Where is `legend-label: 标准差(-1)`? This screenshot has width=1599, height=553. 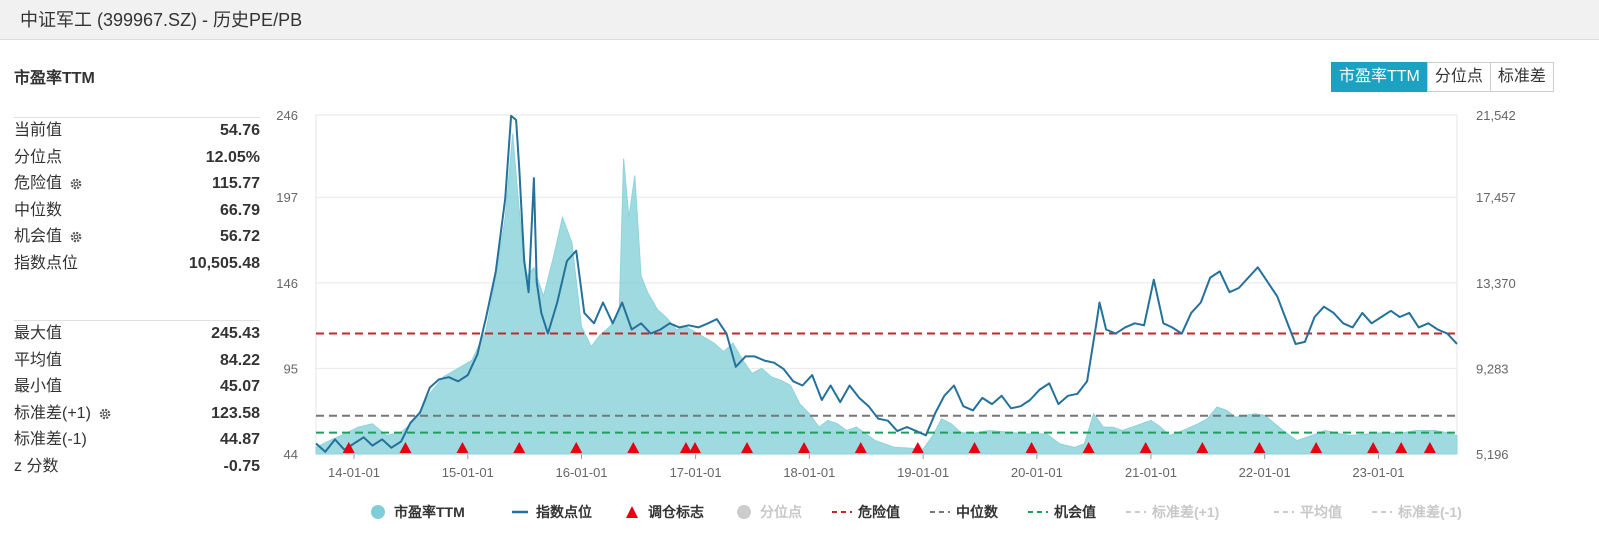 legend-label: 标准差(-1) is located at coordinates (1429, 512).